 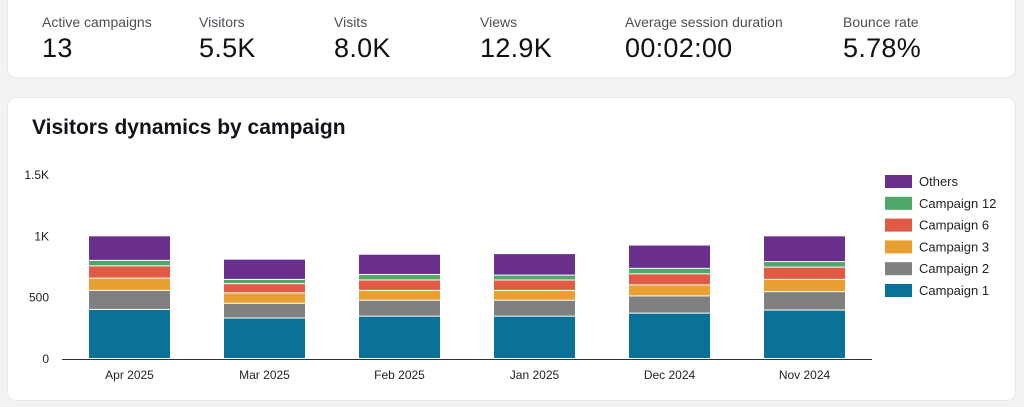 What do you see at coordinates (499, 22) in the screenshot?
I see `kpi-label: Views` at bounding box center [499, 22].